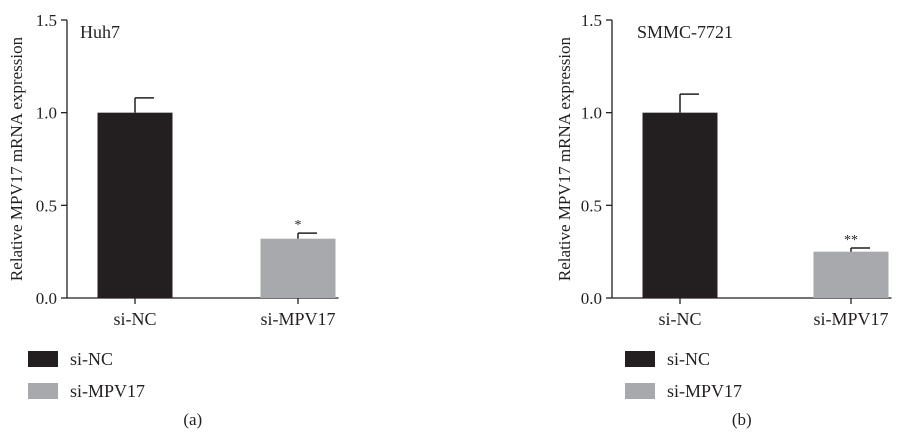  What do you see at coordinates (298, 225) in the screenshot?
I see `significance-marker: *` at bounding box center [298, 225].